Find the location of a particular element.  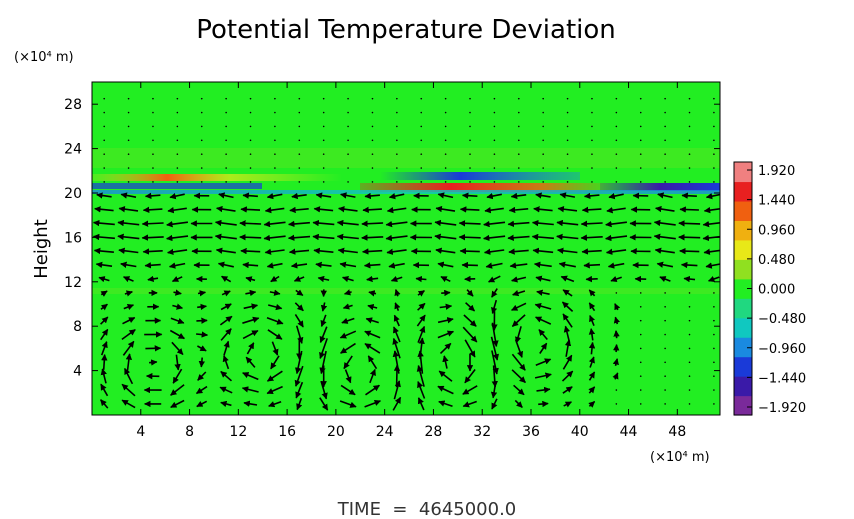

colorbar-label: 1.920 is located at coordinates (776, 171).